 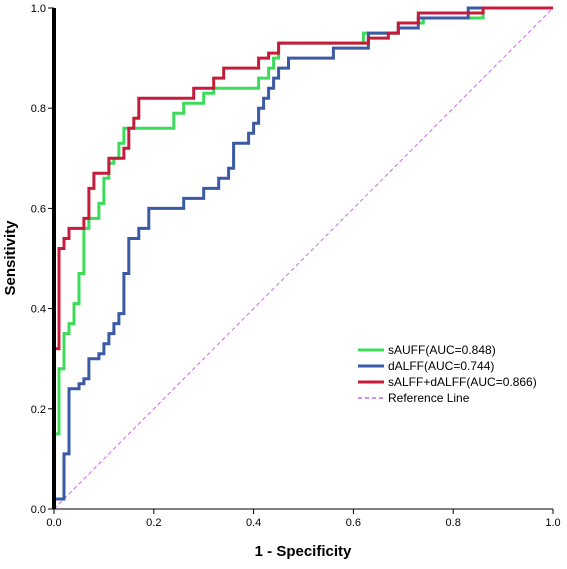 I want to click on x-tick-label: 1.0, so click(x=552, y=523).